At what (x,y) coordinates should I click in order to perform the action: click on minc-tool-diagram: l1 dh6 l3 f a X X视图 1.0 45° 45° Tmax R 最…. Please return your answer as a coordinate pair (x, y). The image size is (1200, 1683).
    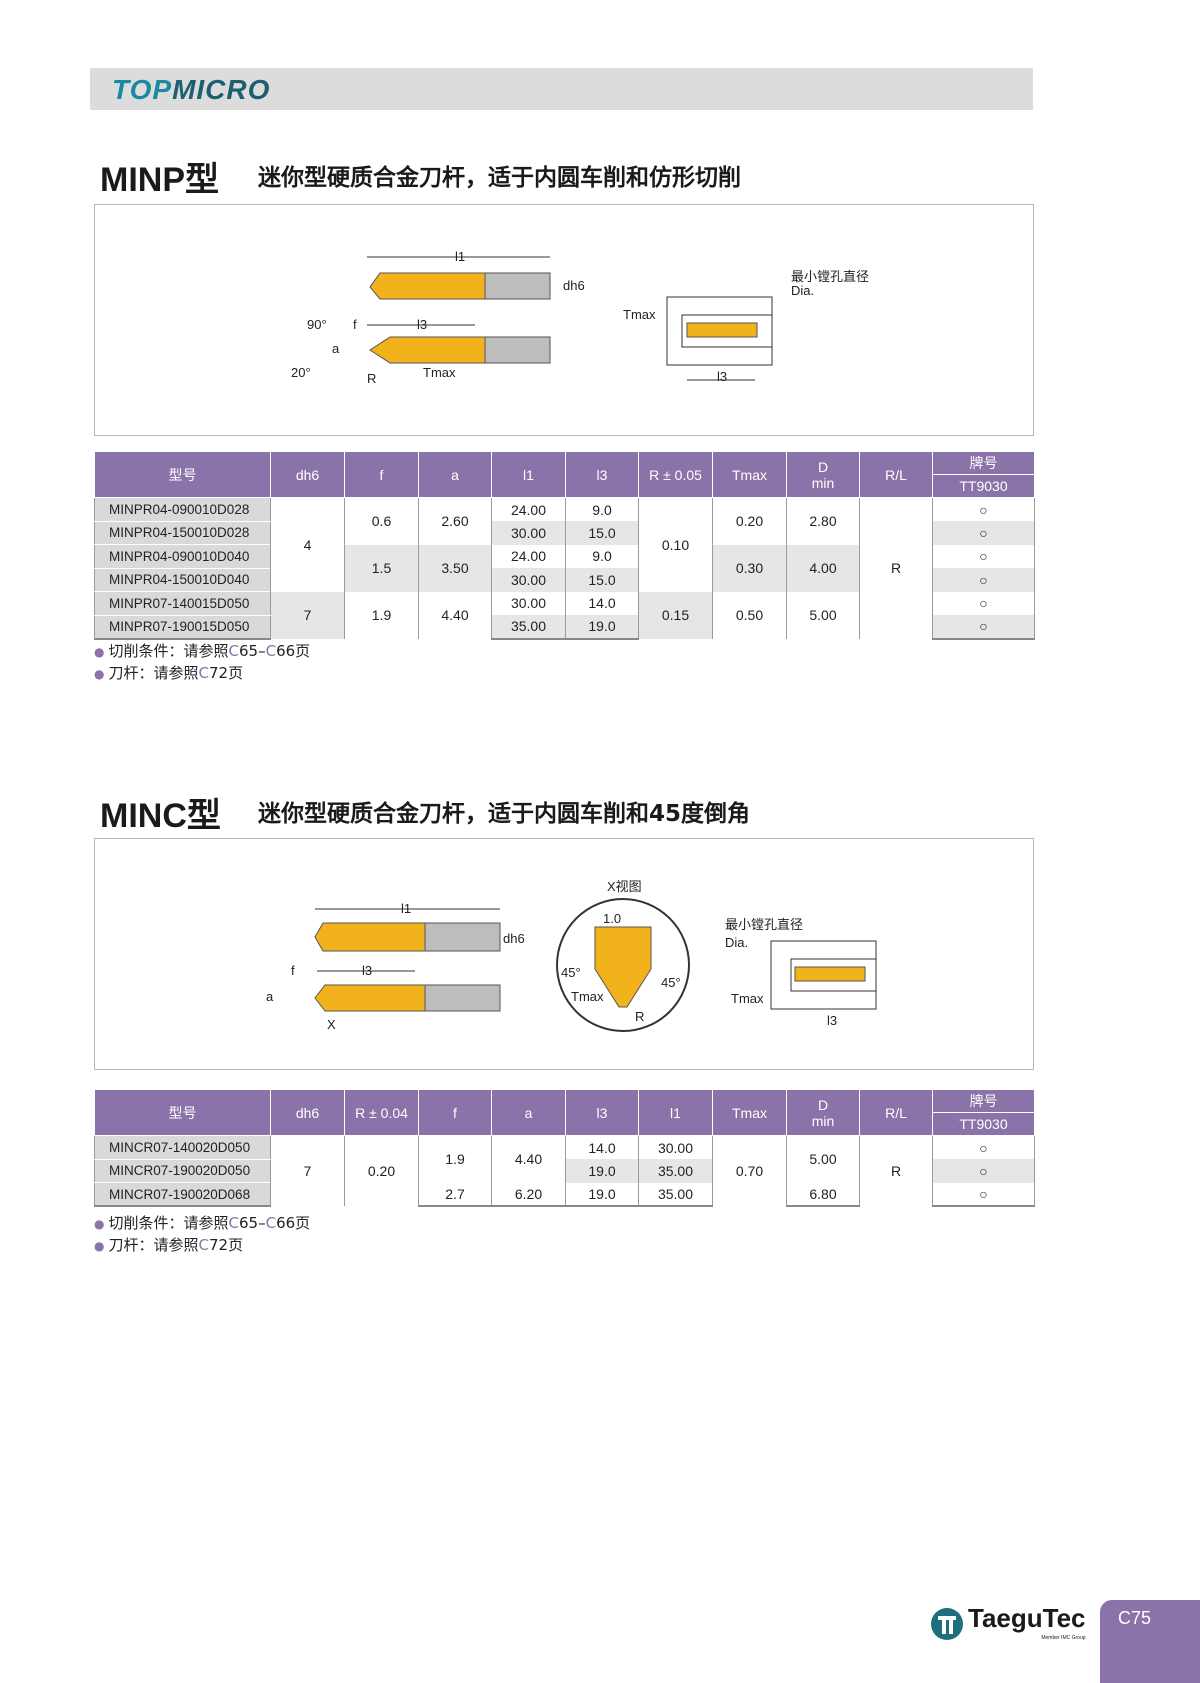
    Looking at the image, I should click on (571, 955).